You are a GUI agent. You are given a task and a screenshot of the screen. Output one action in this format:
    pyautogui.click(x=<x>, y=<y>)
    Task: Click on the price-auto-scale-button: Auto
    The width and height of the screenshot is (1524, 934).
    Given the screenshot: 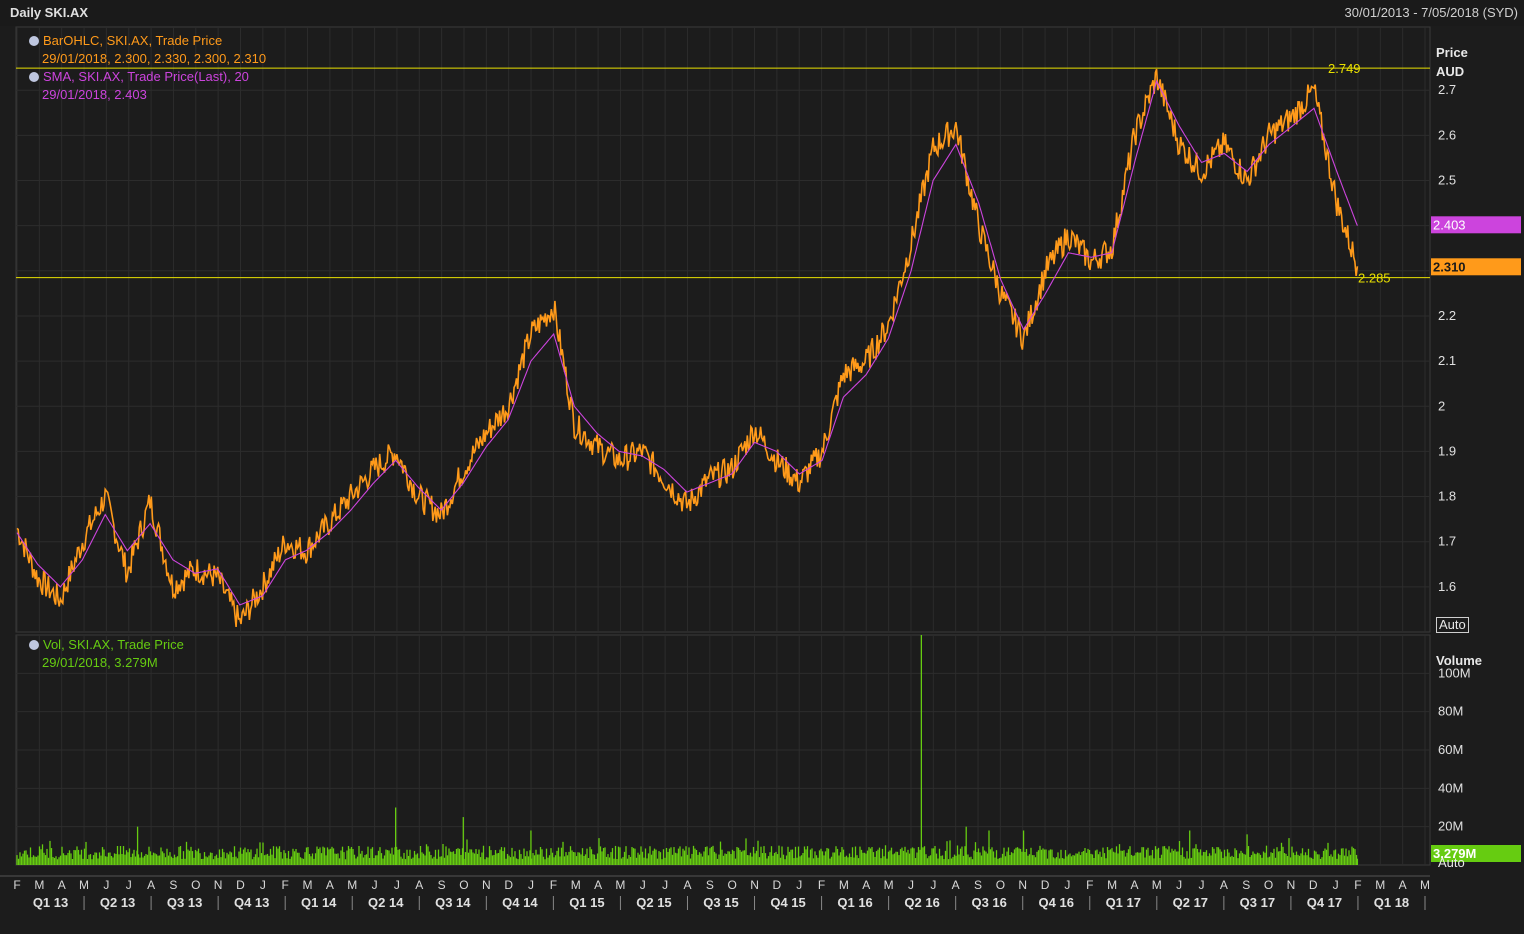 What is the action you would take?
    pyautogui.click(x=1452, y=625)
    